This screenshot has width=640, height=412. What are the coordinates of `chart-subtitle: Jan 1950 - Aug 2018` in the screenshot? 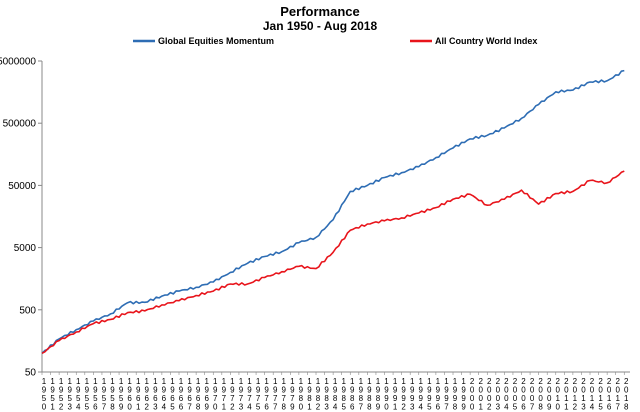 It's located at (320, 26).